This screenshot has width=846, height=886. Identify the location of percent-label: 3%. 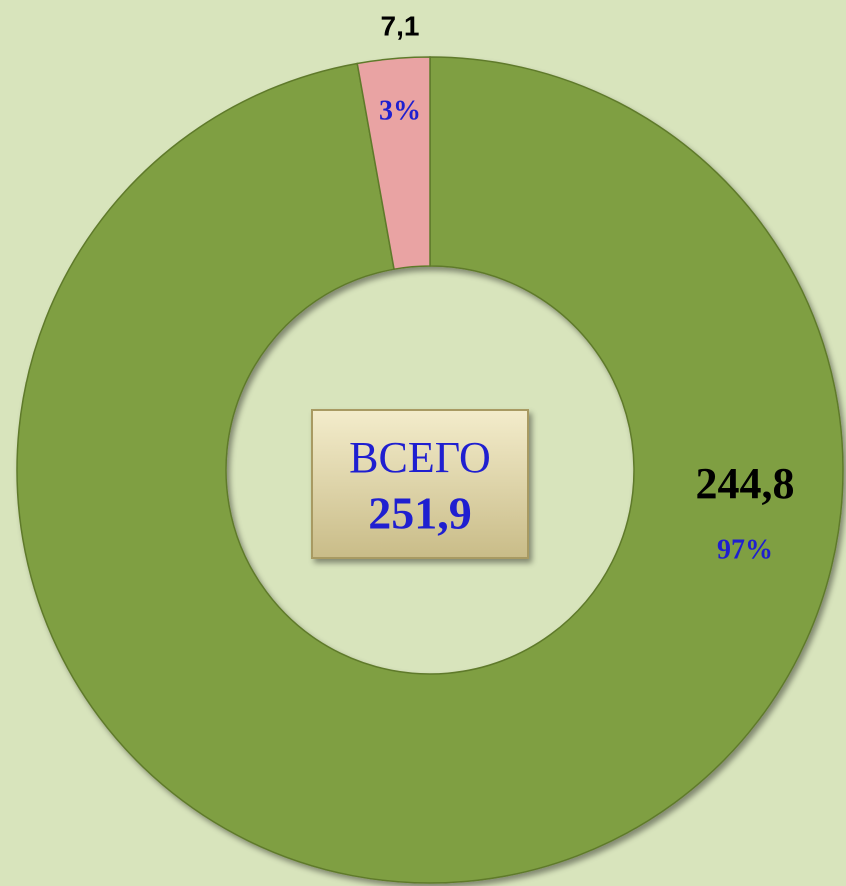
(400, 110).